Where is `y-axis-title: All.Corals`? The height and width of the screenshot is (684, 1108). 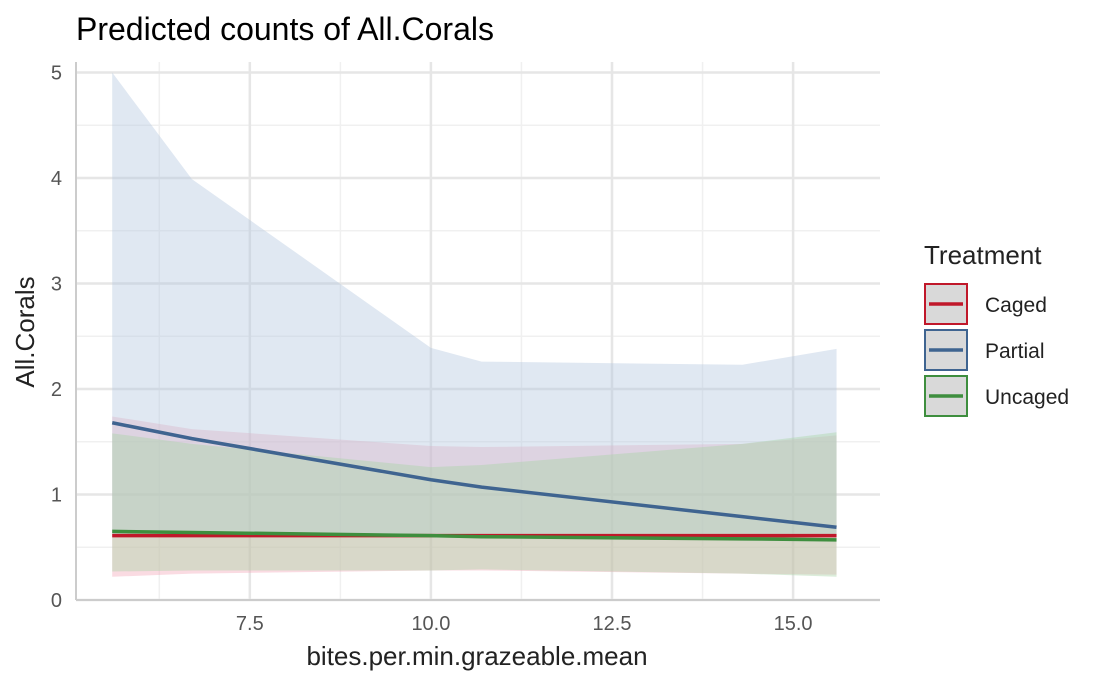
y-axis-title: All.Corals is located at coordinates (25, 331).